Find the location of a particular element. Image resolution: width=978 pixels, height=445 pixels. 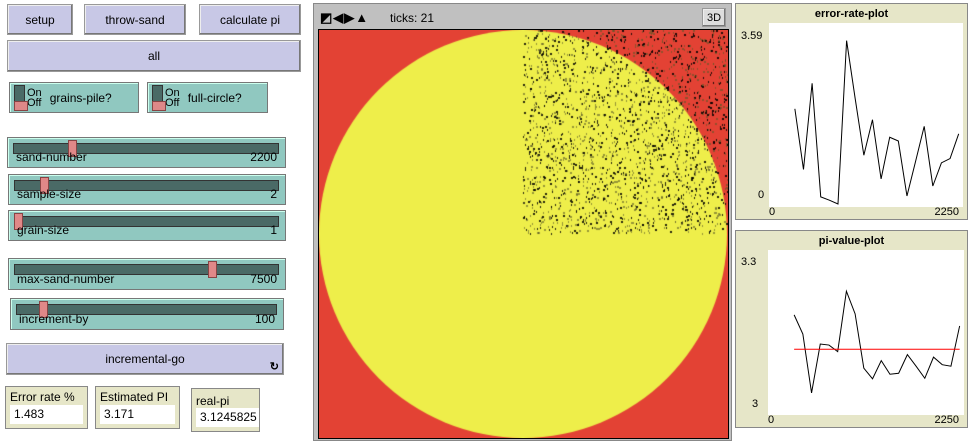

setup-button: setup is located at coordinates (40, 19).